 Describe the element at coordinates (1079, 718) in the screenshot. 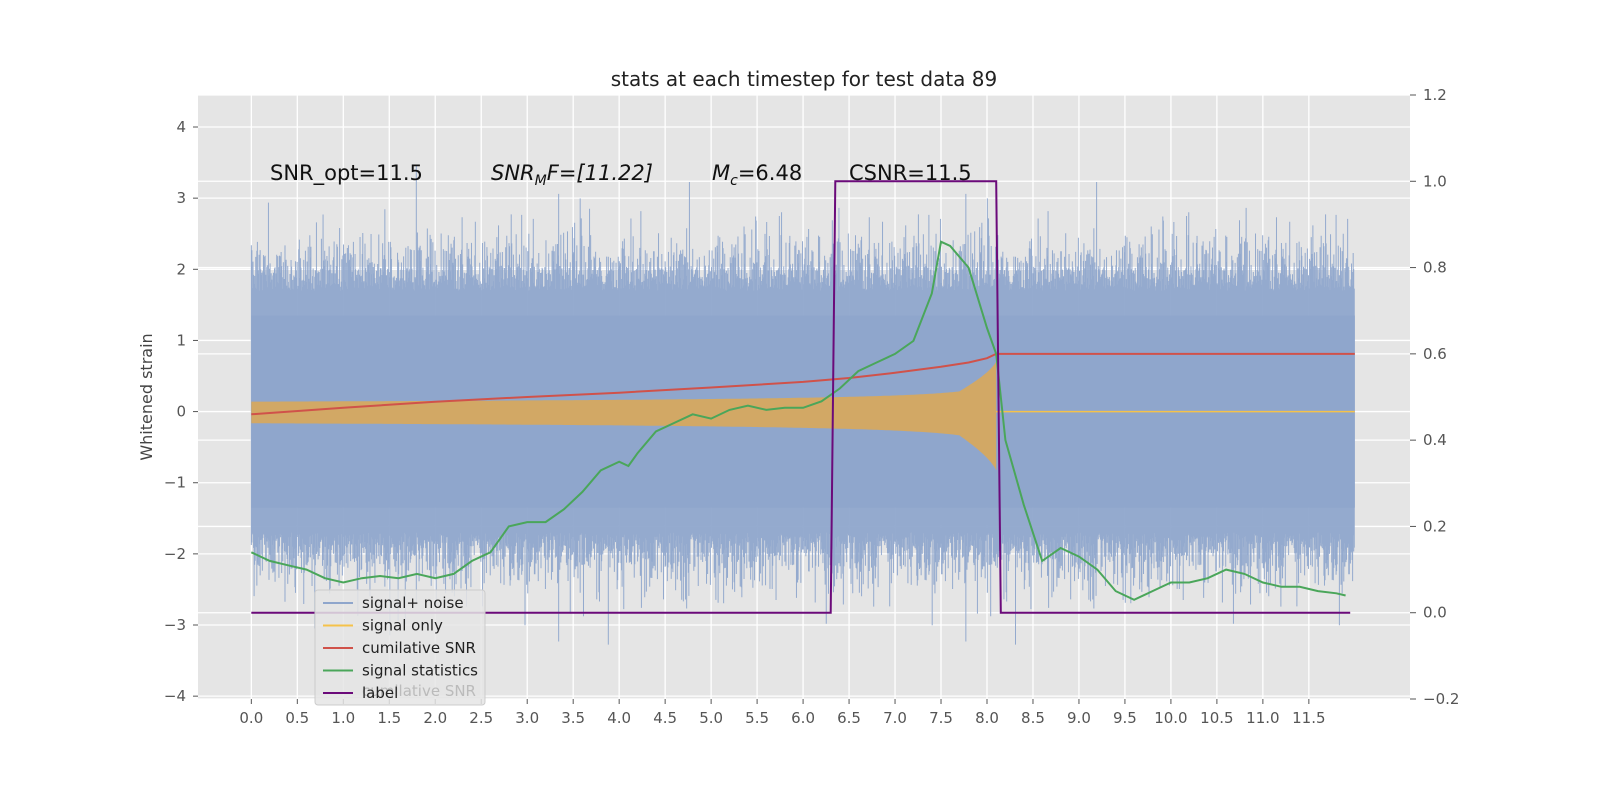

I see `x-tick-label: 9.0` at that location.